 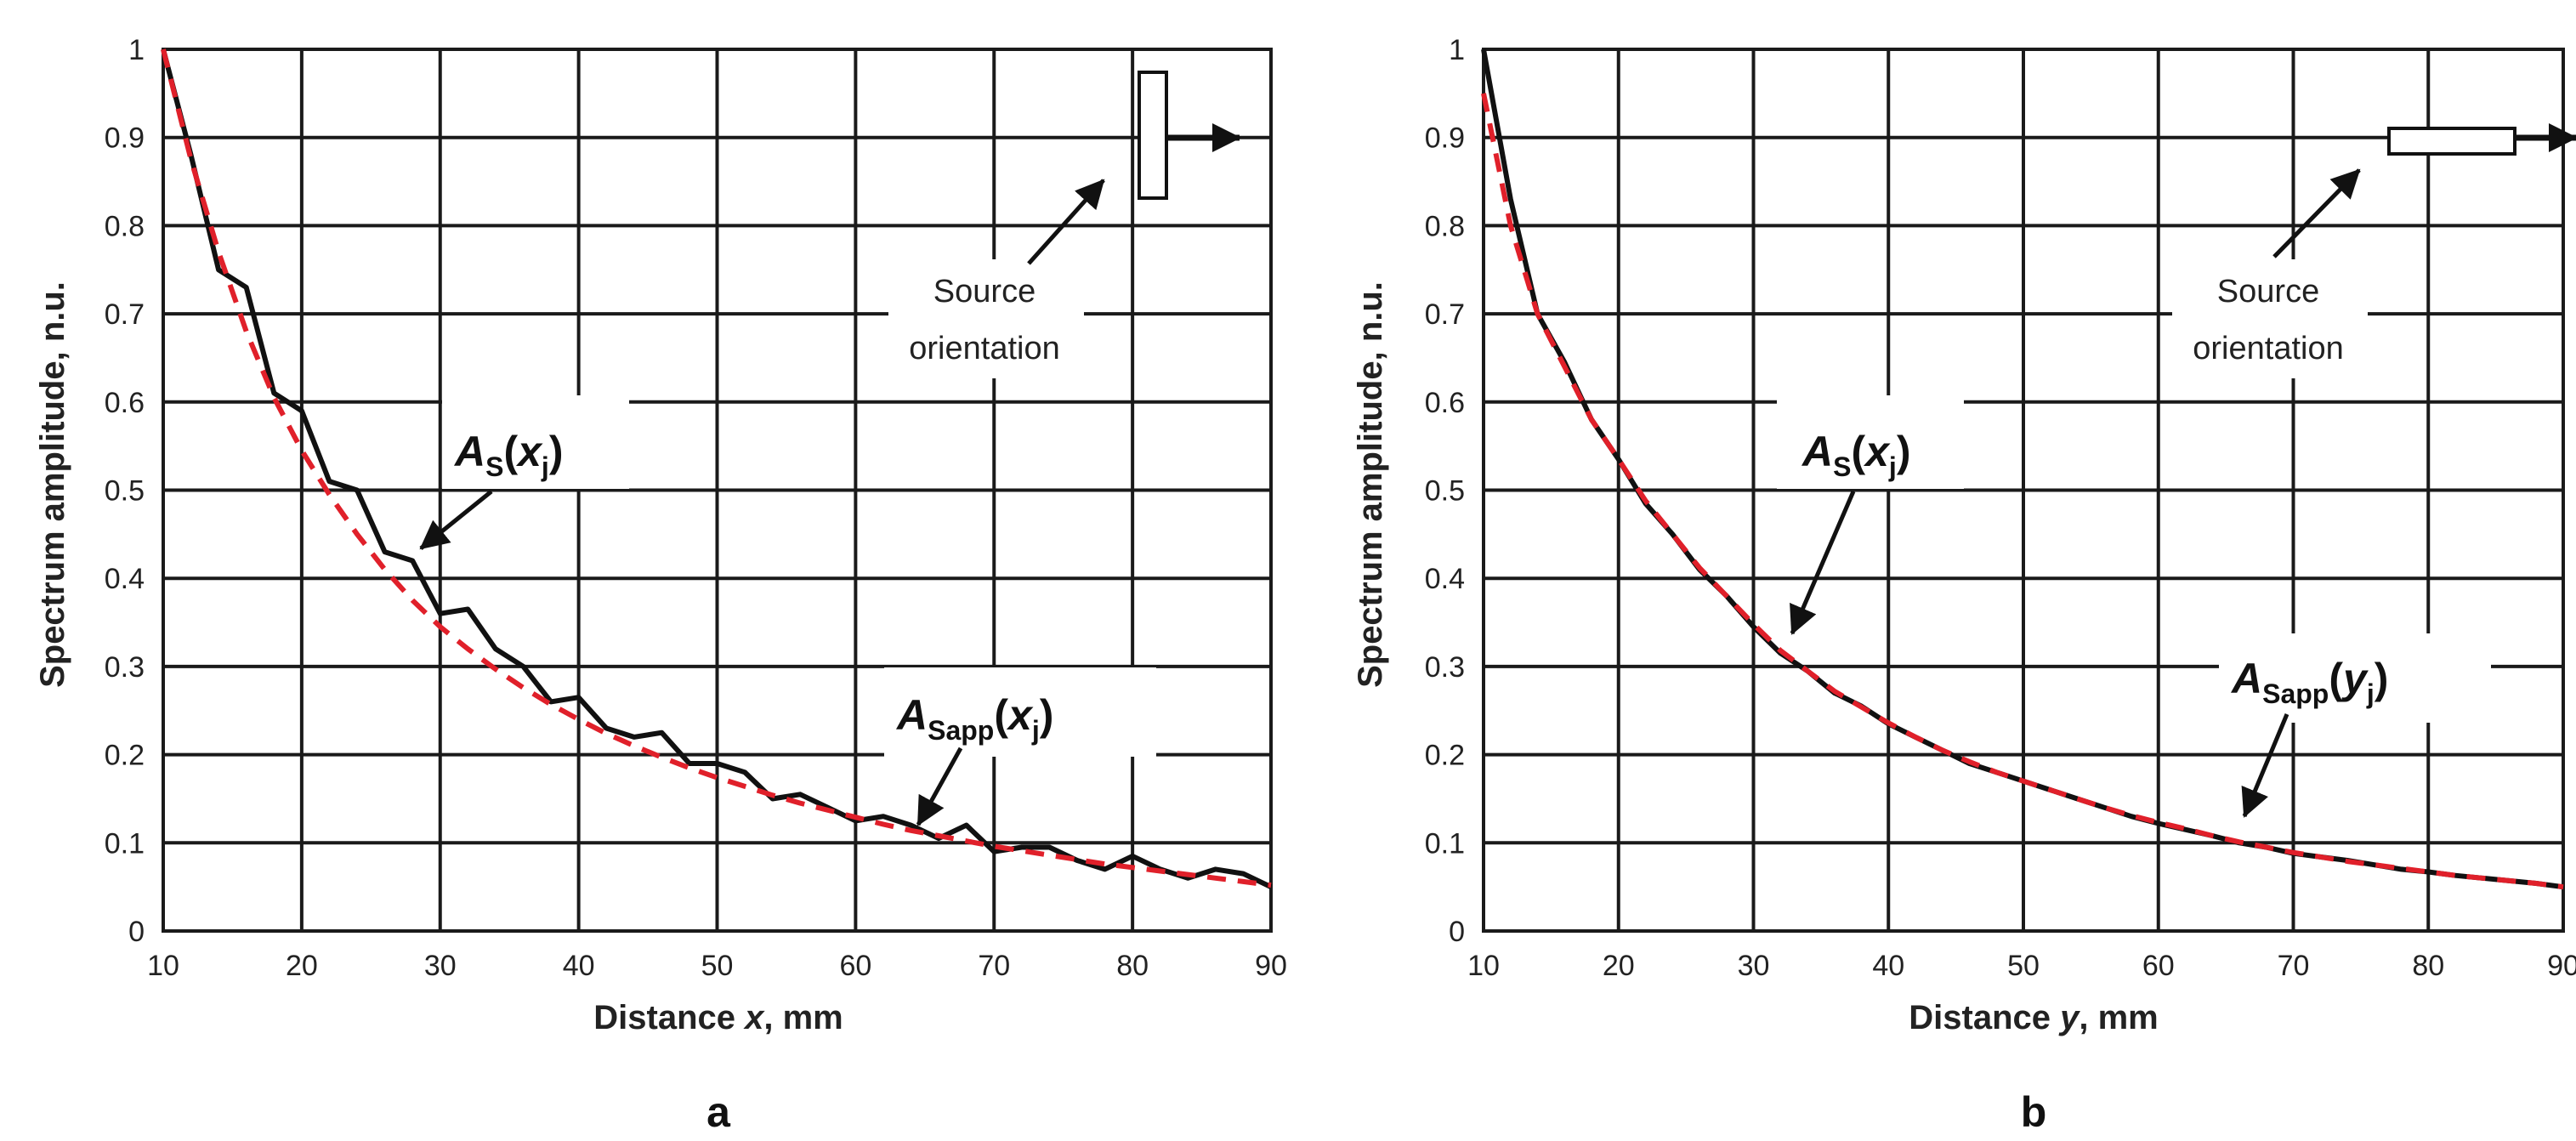 What do you see at coordinates (974, 718) in the screenshot?
I see `asapp-label: ASapp(xj)` at bounding box center [974, 718].